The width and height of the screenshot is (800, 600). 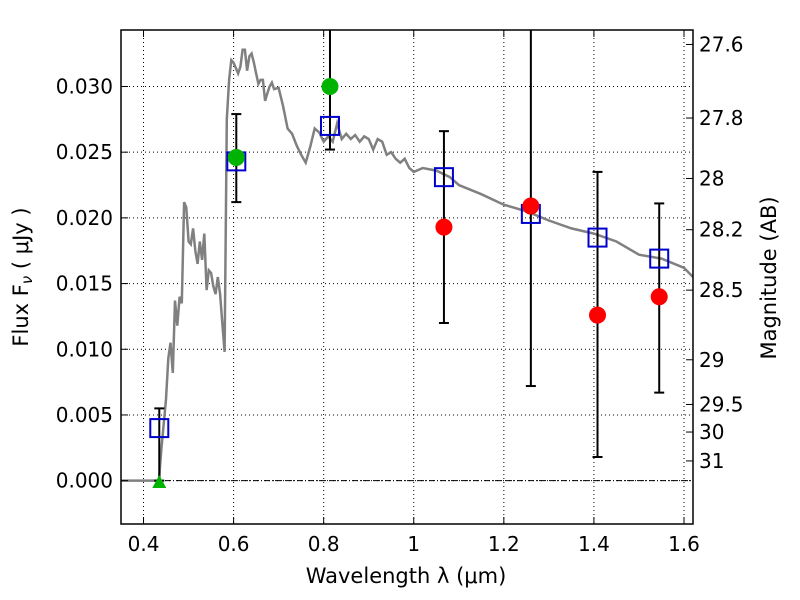 What do you see at coordinates (715, 252) in the screenshot?
I see `right-magnitude-axis: 27.6 27.8 28 28.2 28.5 29 29.5 30 31` at bounding box center [715, 252].